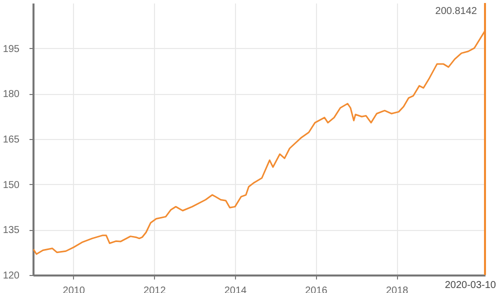 The image size is (498, 293). What do you see at coordinates (11, 94) in the screenshot?
I see `y-tick-label: 180` at bounding box center [11, 94].